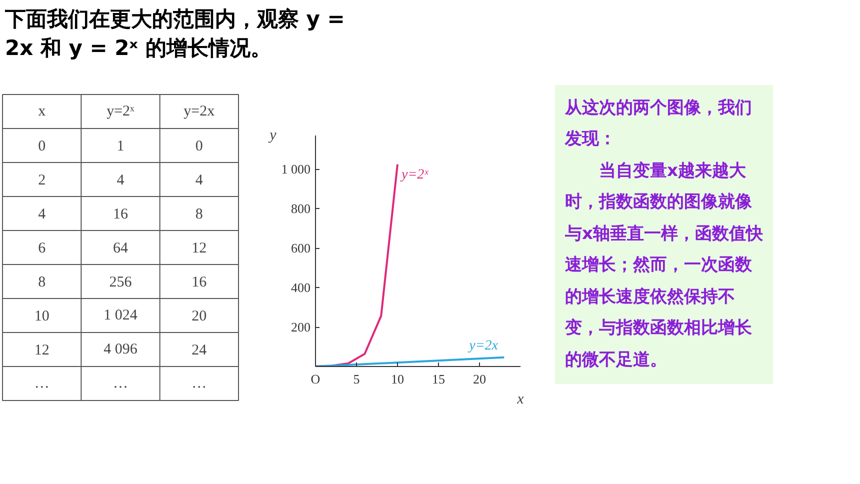 This screenshot has width=860, height=484. I want to click on text: 12 4 096 24, so click(120, 350).